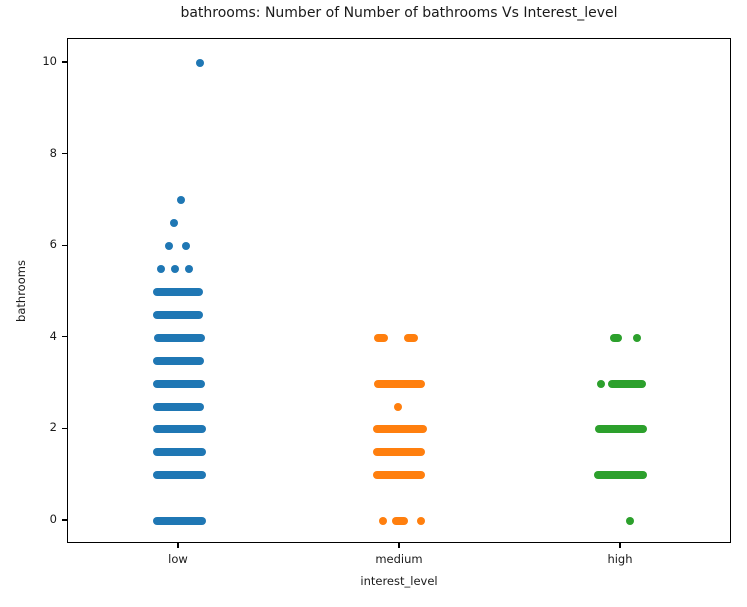 Image resolution: width=747 pixels, height=607 pixels. I want to click on y-tick-label: 10, so click(49, 61).